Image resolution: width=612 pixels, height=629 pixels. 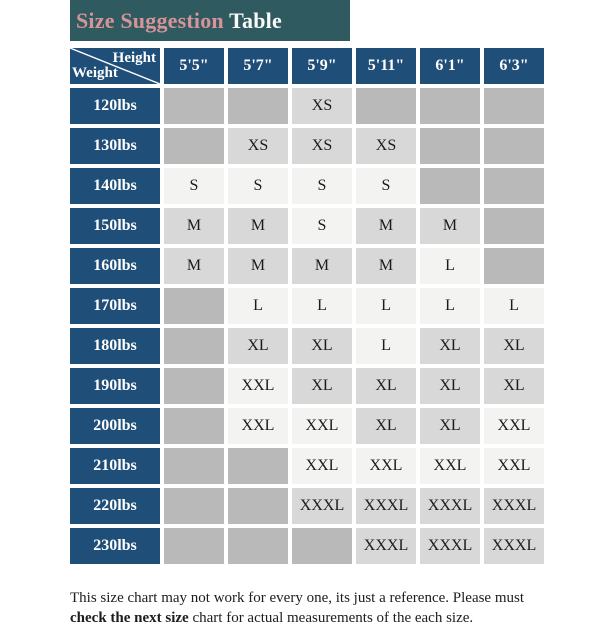 What do you see at coordinates (258, 66) in the screenshot?
I see `height-header-cell: 5'7"` at bounding box center [258, 66].